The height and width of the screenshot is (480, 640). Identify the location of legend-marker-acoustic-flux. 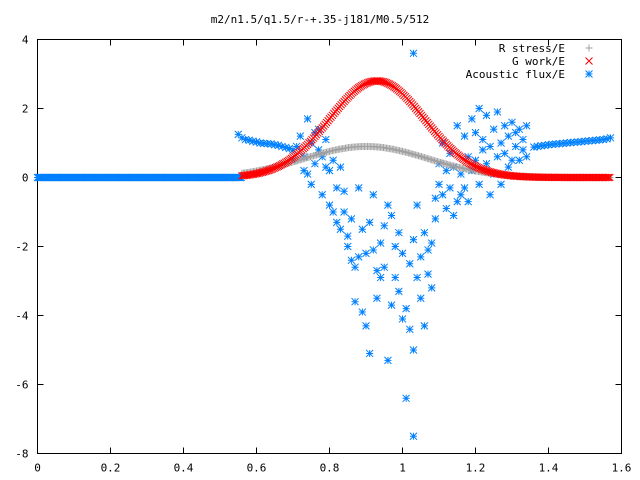
(589, 74).